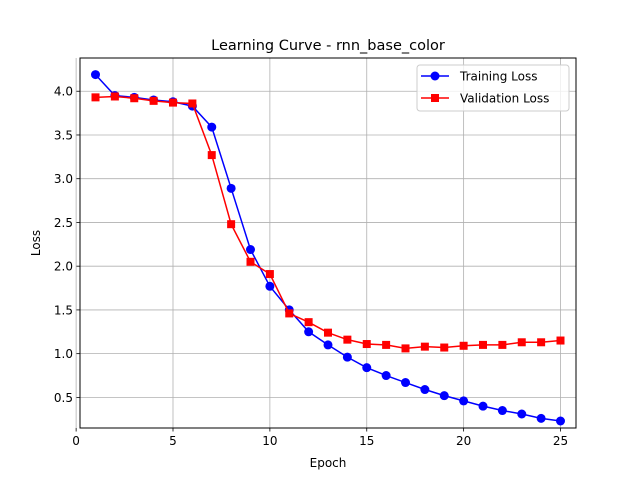 Image resolution: width=640 pixels, height=484 pixels. Describe the element at coordinates (328, 46) in the screenshot. I see `chart-title: Learning Curve - rnn_base_color` at that location.